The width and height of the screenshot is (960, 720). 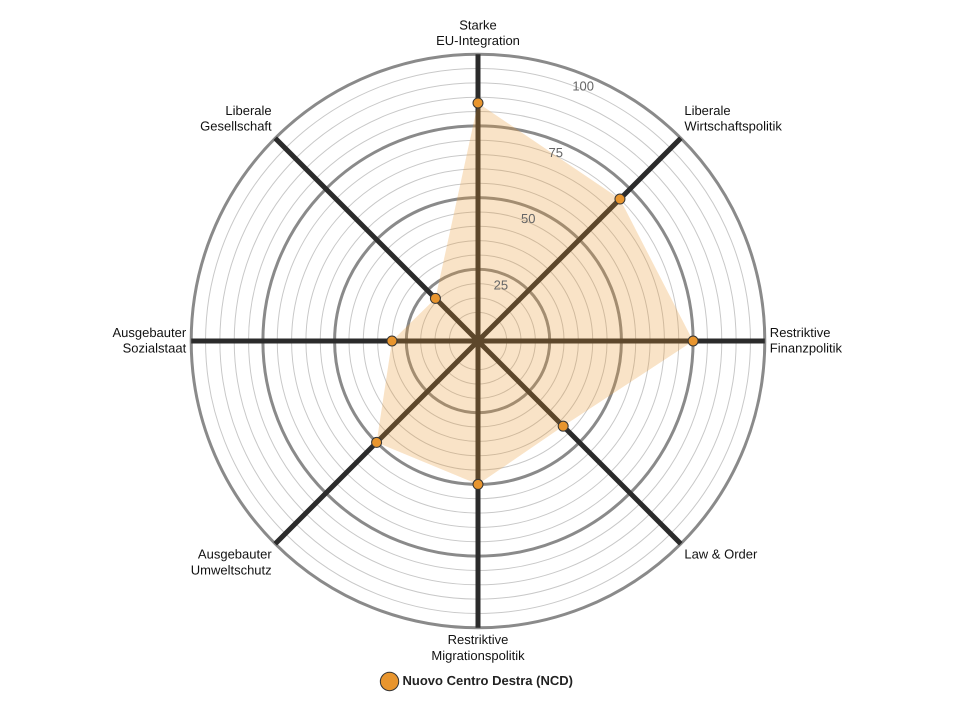 I want to click on legend-label: Nuovo Centro Destra (NCD), so click(x=487, y=680).